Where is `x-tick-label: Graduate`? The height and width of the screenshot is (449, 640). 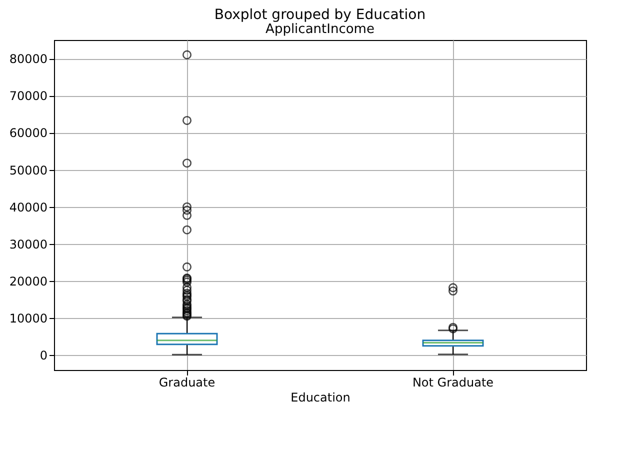
x-tick-label: Graduate is located at coordinates (187, 383).